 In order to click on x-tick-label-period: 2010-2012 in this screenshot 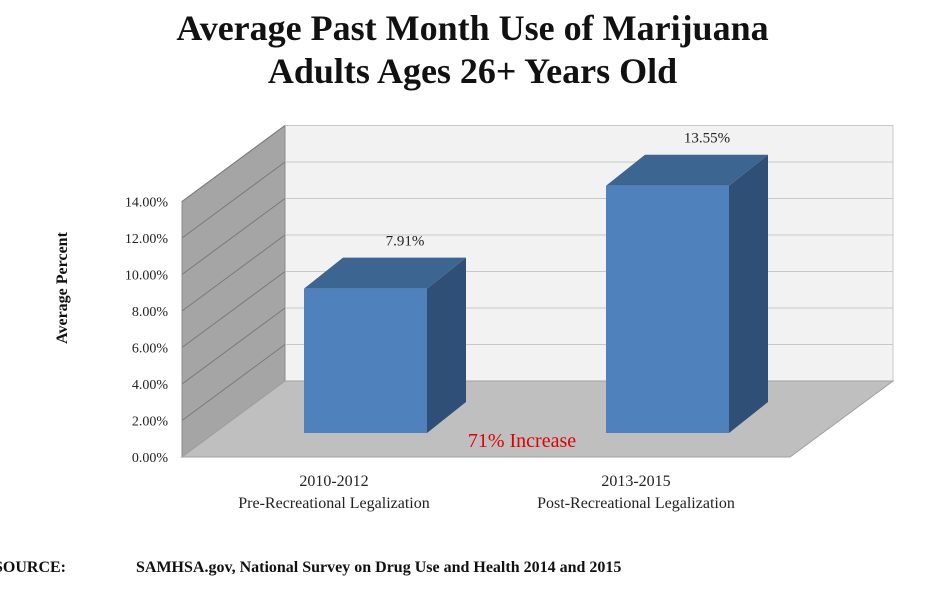, I will do `click(333, 481)`.